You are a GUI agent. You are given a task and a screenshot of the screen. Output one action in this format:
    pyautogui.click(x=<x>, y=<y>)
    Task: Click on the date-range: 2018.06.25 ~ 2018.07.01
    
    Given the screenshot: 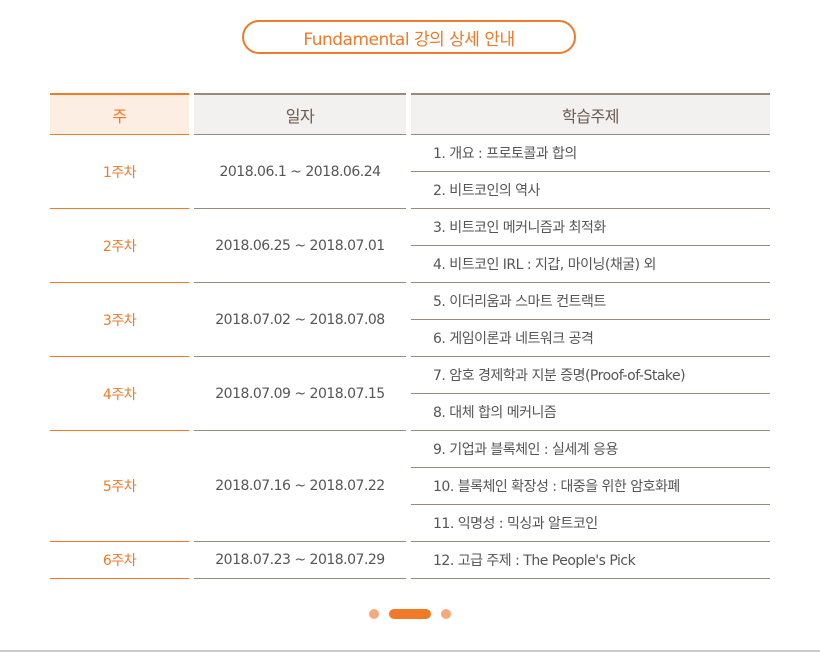 What is the action you would take?
    pyautogui.click(x=300, y=246)
    